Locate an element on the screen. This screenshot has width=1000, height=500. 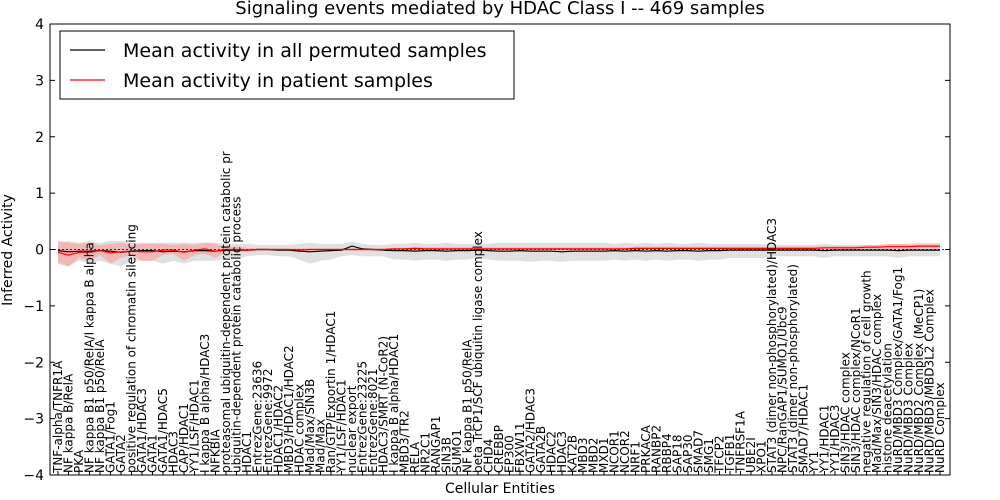
x-tick-label: Mad/Max/SIN3B is located at coordinates (310, 426).